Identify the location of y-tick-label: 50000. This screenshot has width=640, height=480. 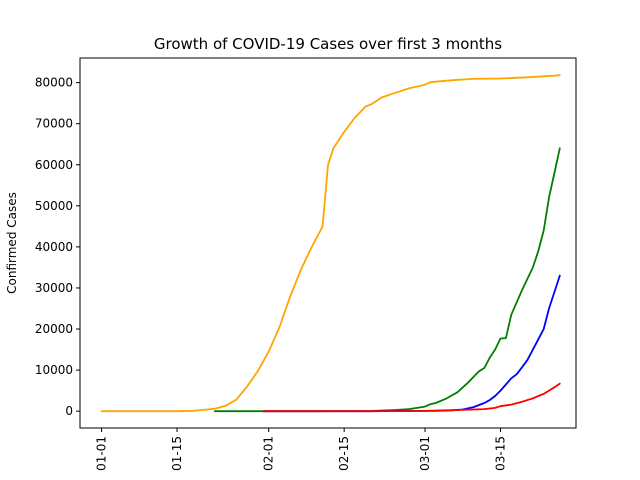
(54, 206).